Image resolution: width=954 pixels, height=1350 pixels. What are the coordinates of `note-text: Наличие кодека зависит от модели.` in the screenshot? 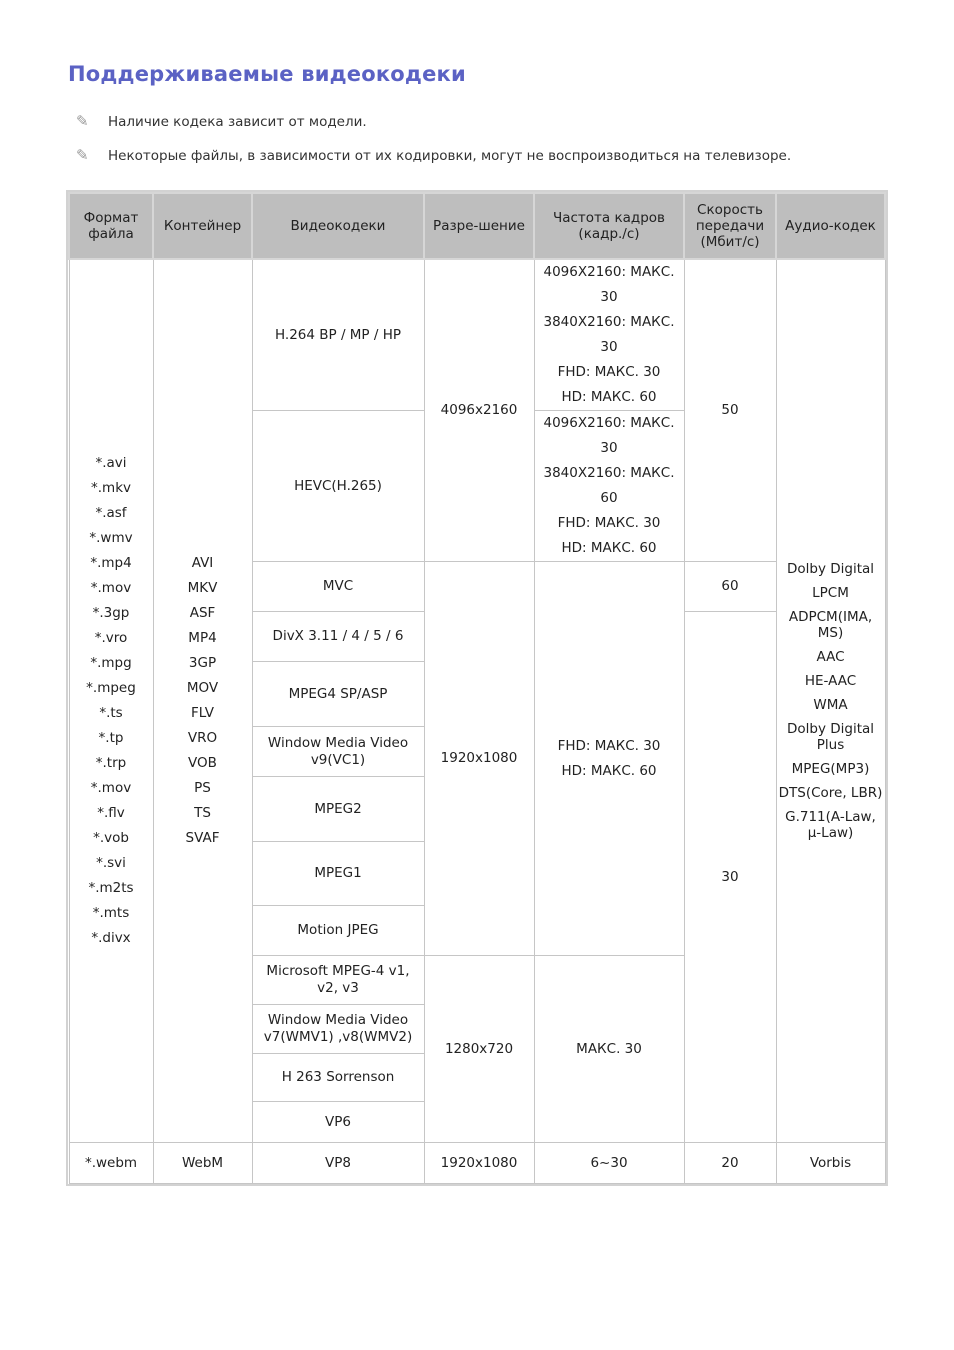 It's located at (237, 122).